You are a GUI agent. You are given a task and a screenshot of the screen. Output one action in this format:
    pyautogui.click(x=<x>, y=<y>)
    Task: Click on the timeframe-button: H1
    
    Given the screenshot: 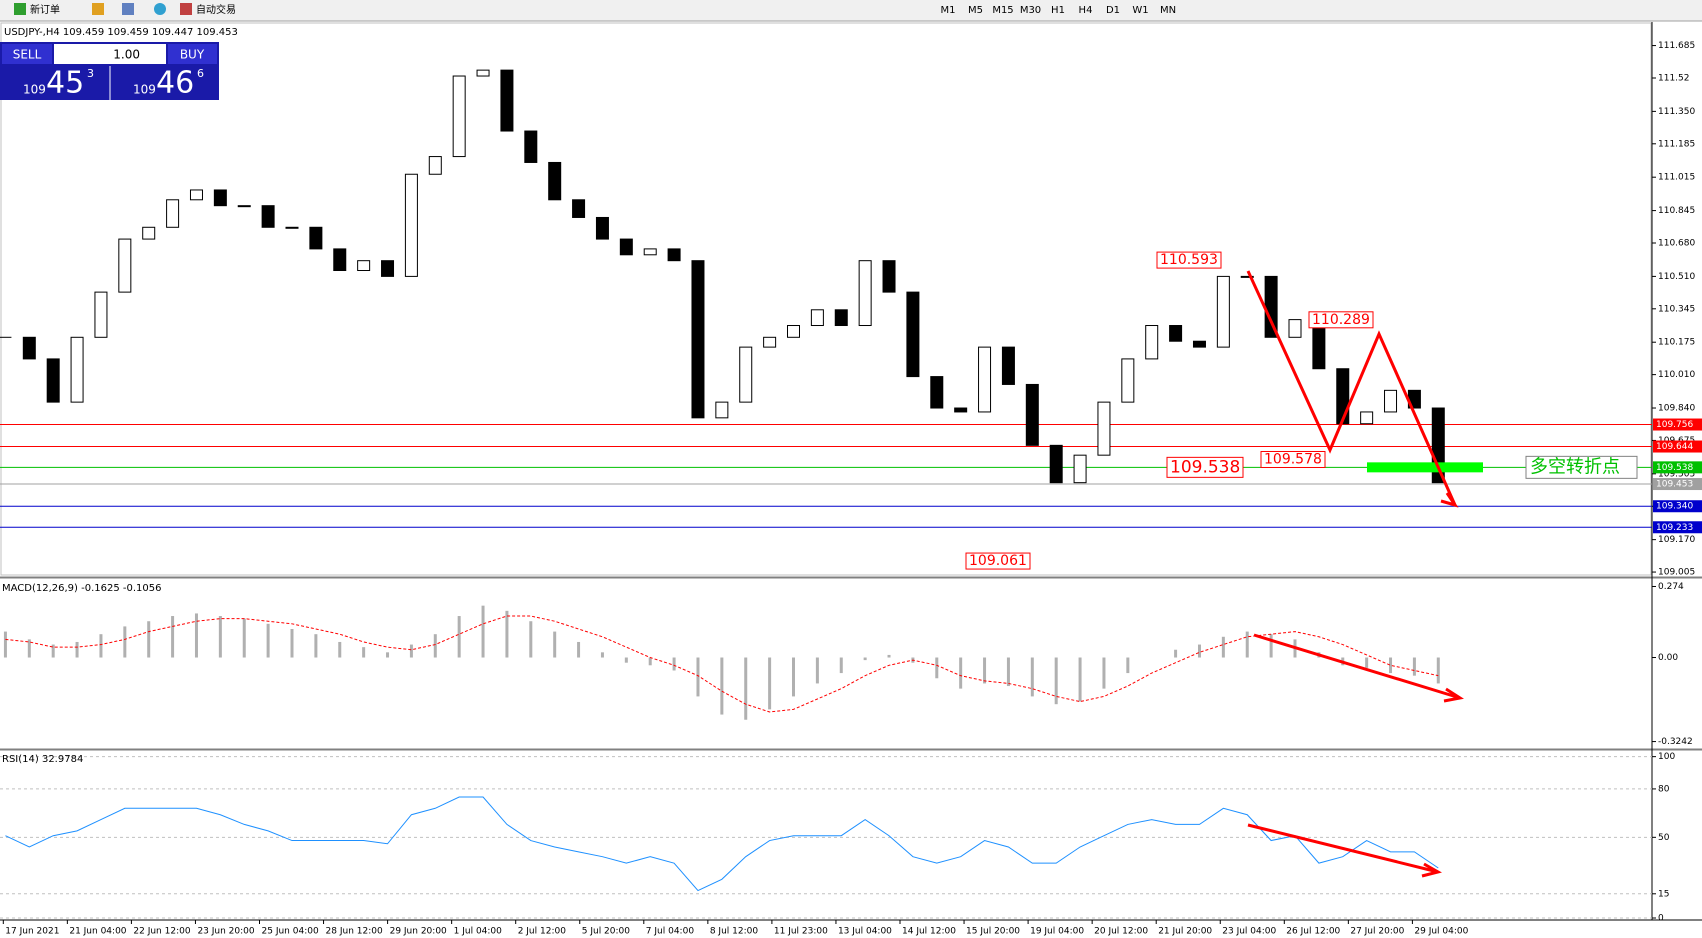 What is the action you would take?
    pyautogui.click(x=1058, y=10)
    